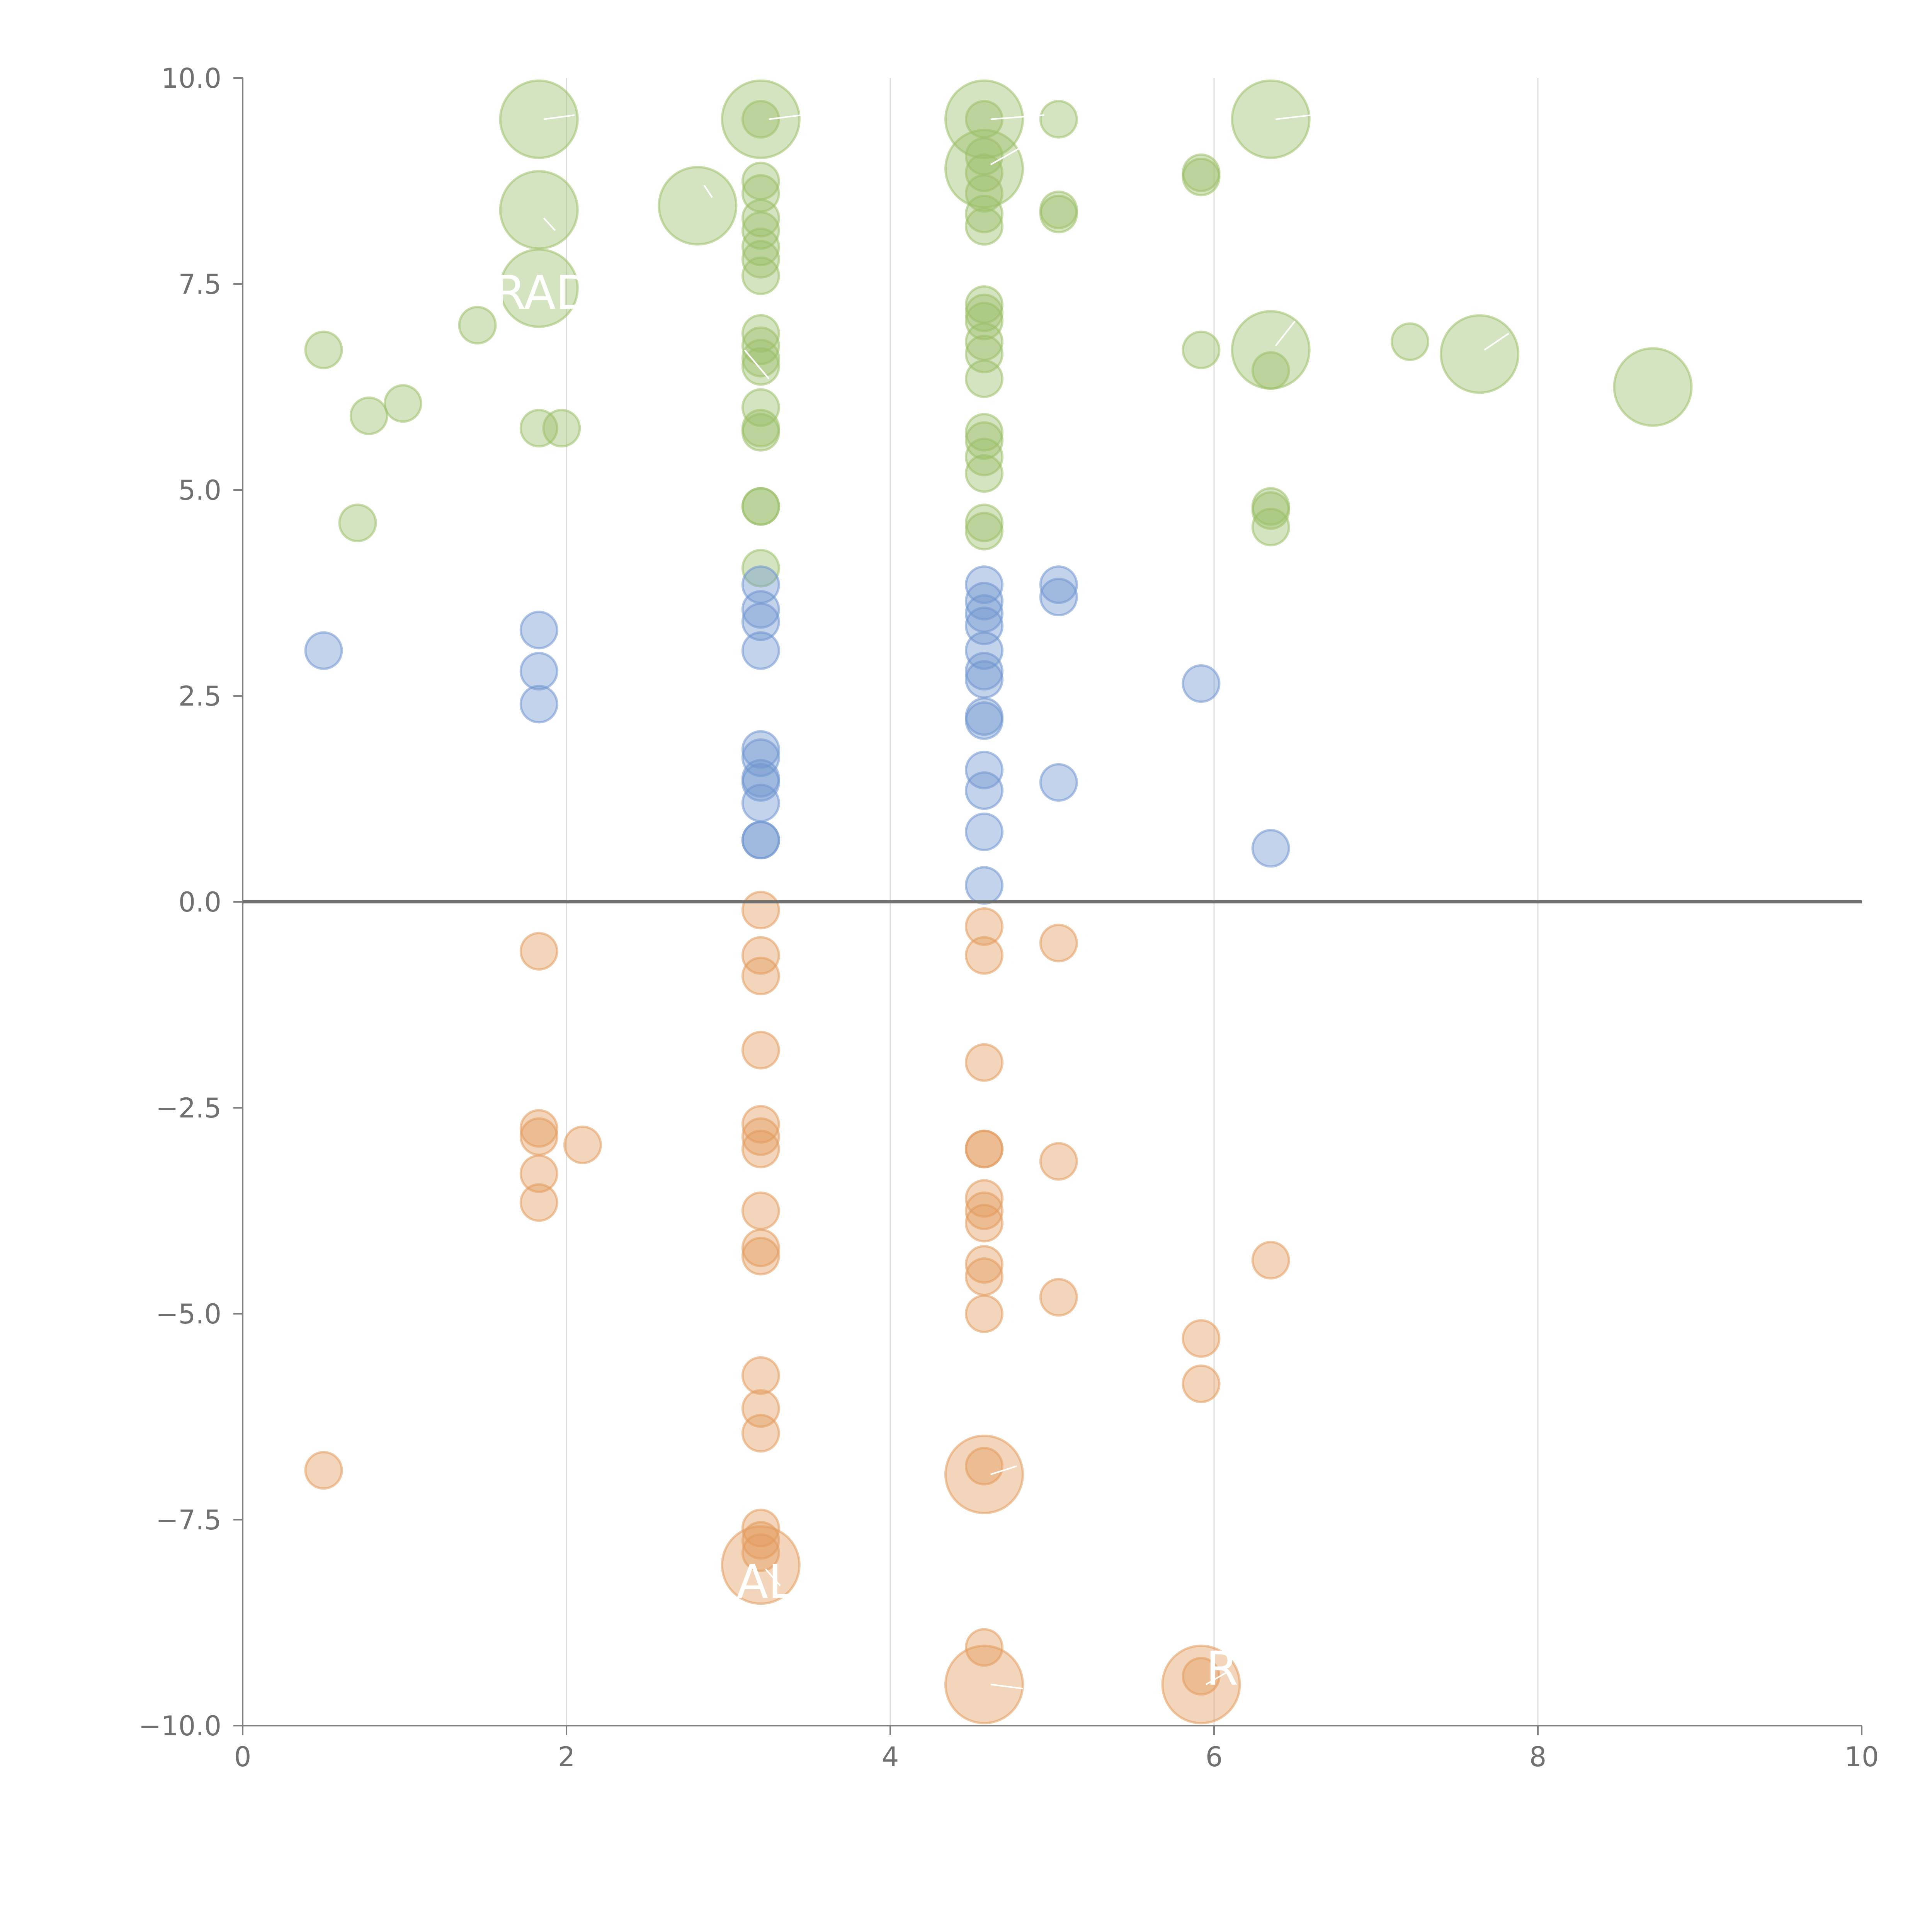 The height and width of the screenshot is (1932, 1932). What do you see at coordinates (891, 1757) in the screenshot?
I see `x-tick-label: 4` at bounding box center [891, 1757].